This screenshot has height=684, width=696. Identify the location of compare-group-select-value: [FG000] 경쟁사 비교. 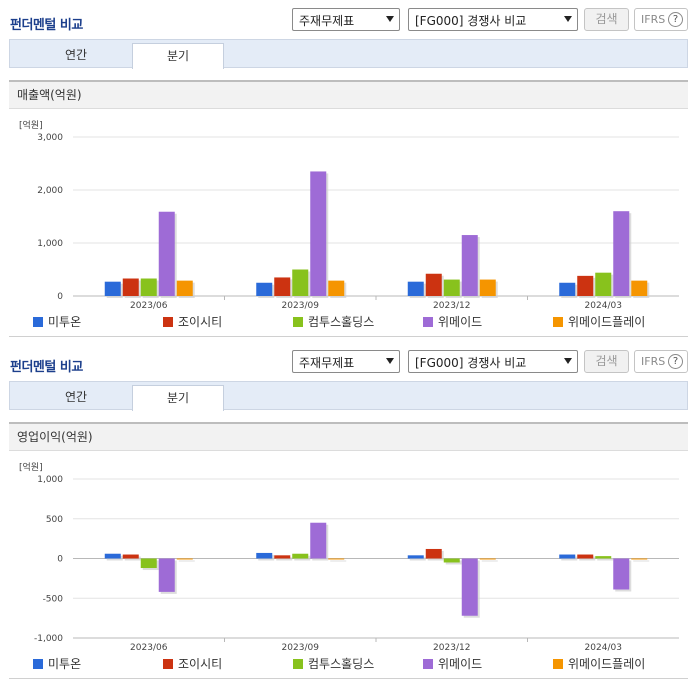
(471, 21).